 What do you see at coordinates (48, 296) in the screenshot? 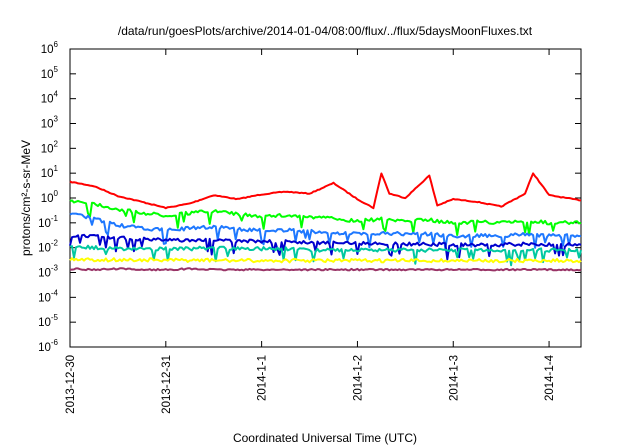
I see `y-tick-label: 10⁻⁴` at bounding box center [48, 296].